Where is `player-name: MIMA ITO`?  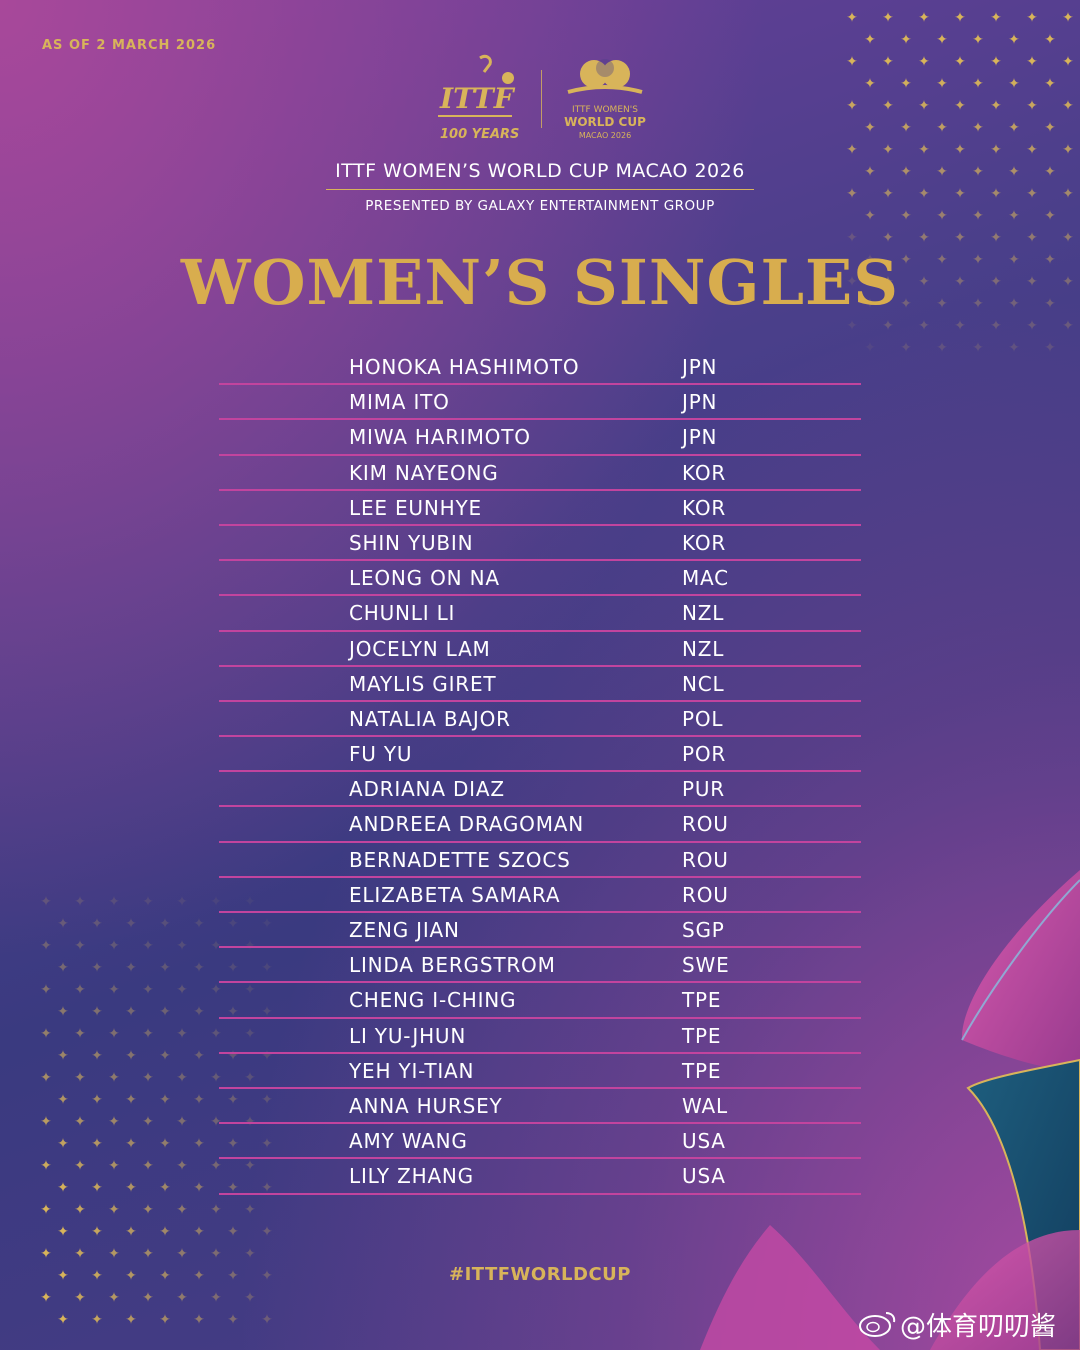 player-name: MIMA ITO is located at coordinates (399, 402).